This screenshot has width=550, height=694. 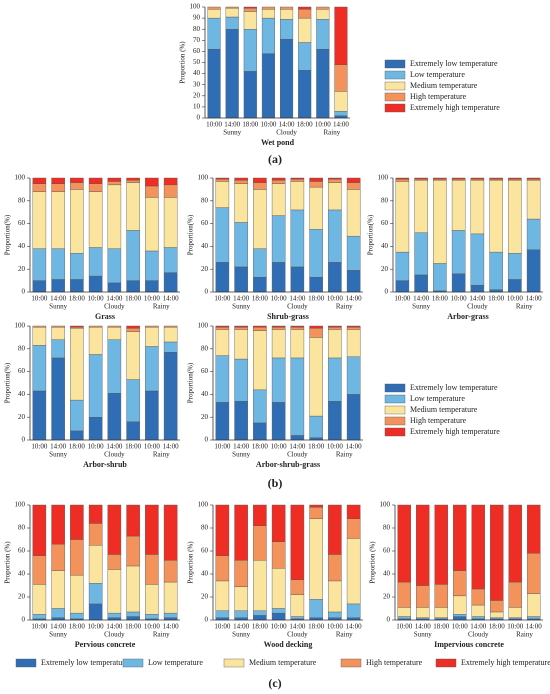 What do you see at coordinates (505, 662) in the screenshot?
I see `legend-label: Extremely high temperature` at bounding box center [505, 662].